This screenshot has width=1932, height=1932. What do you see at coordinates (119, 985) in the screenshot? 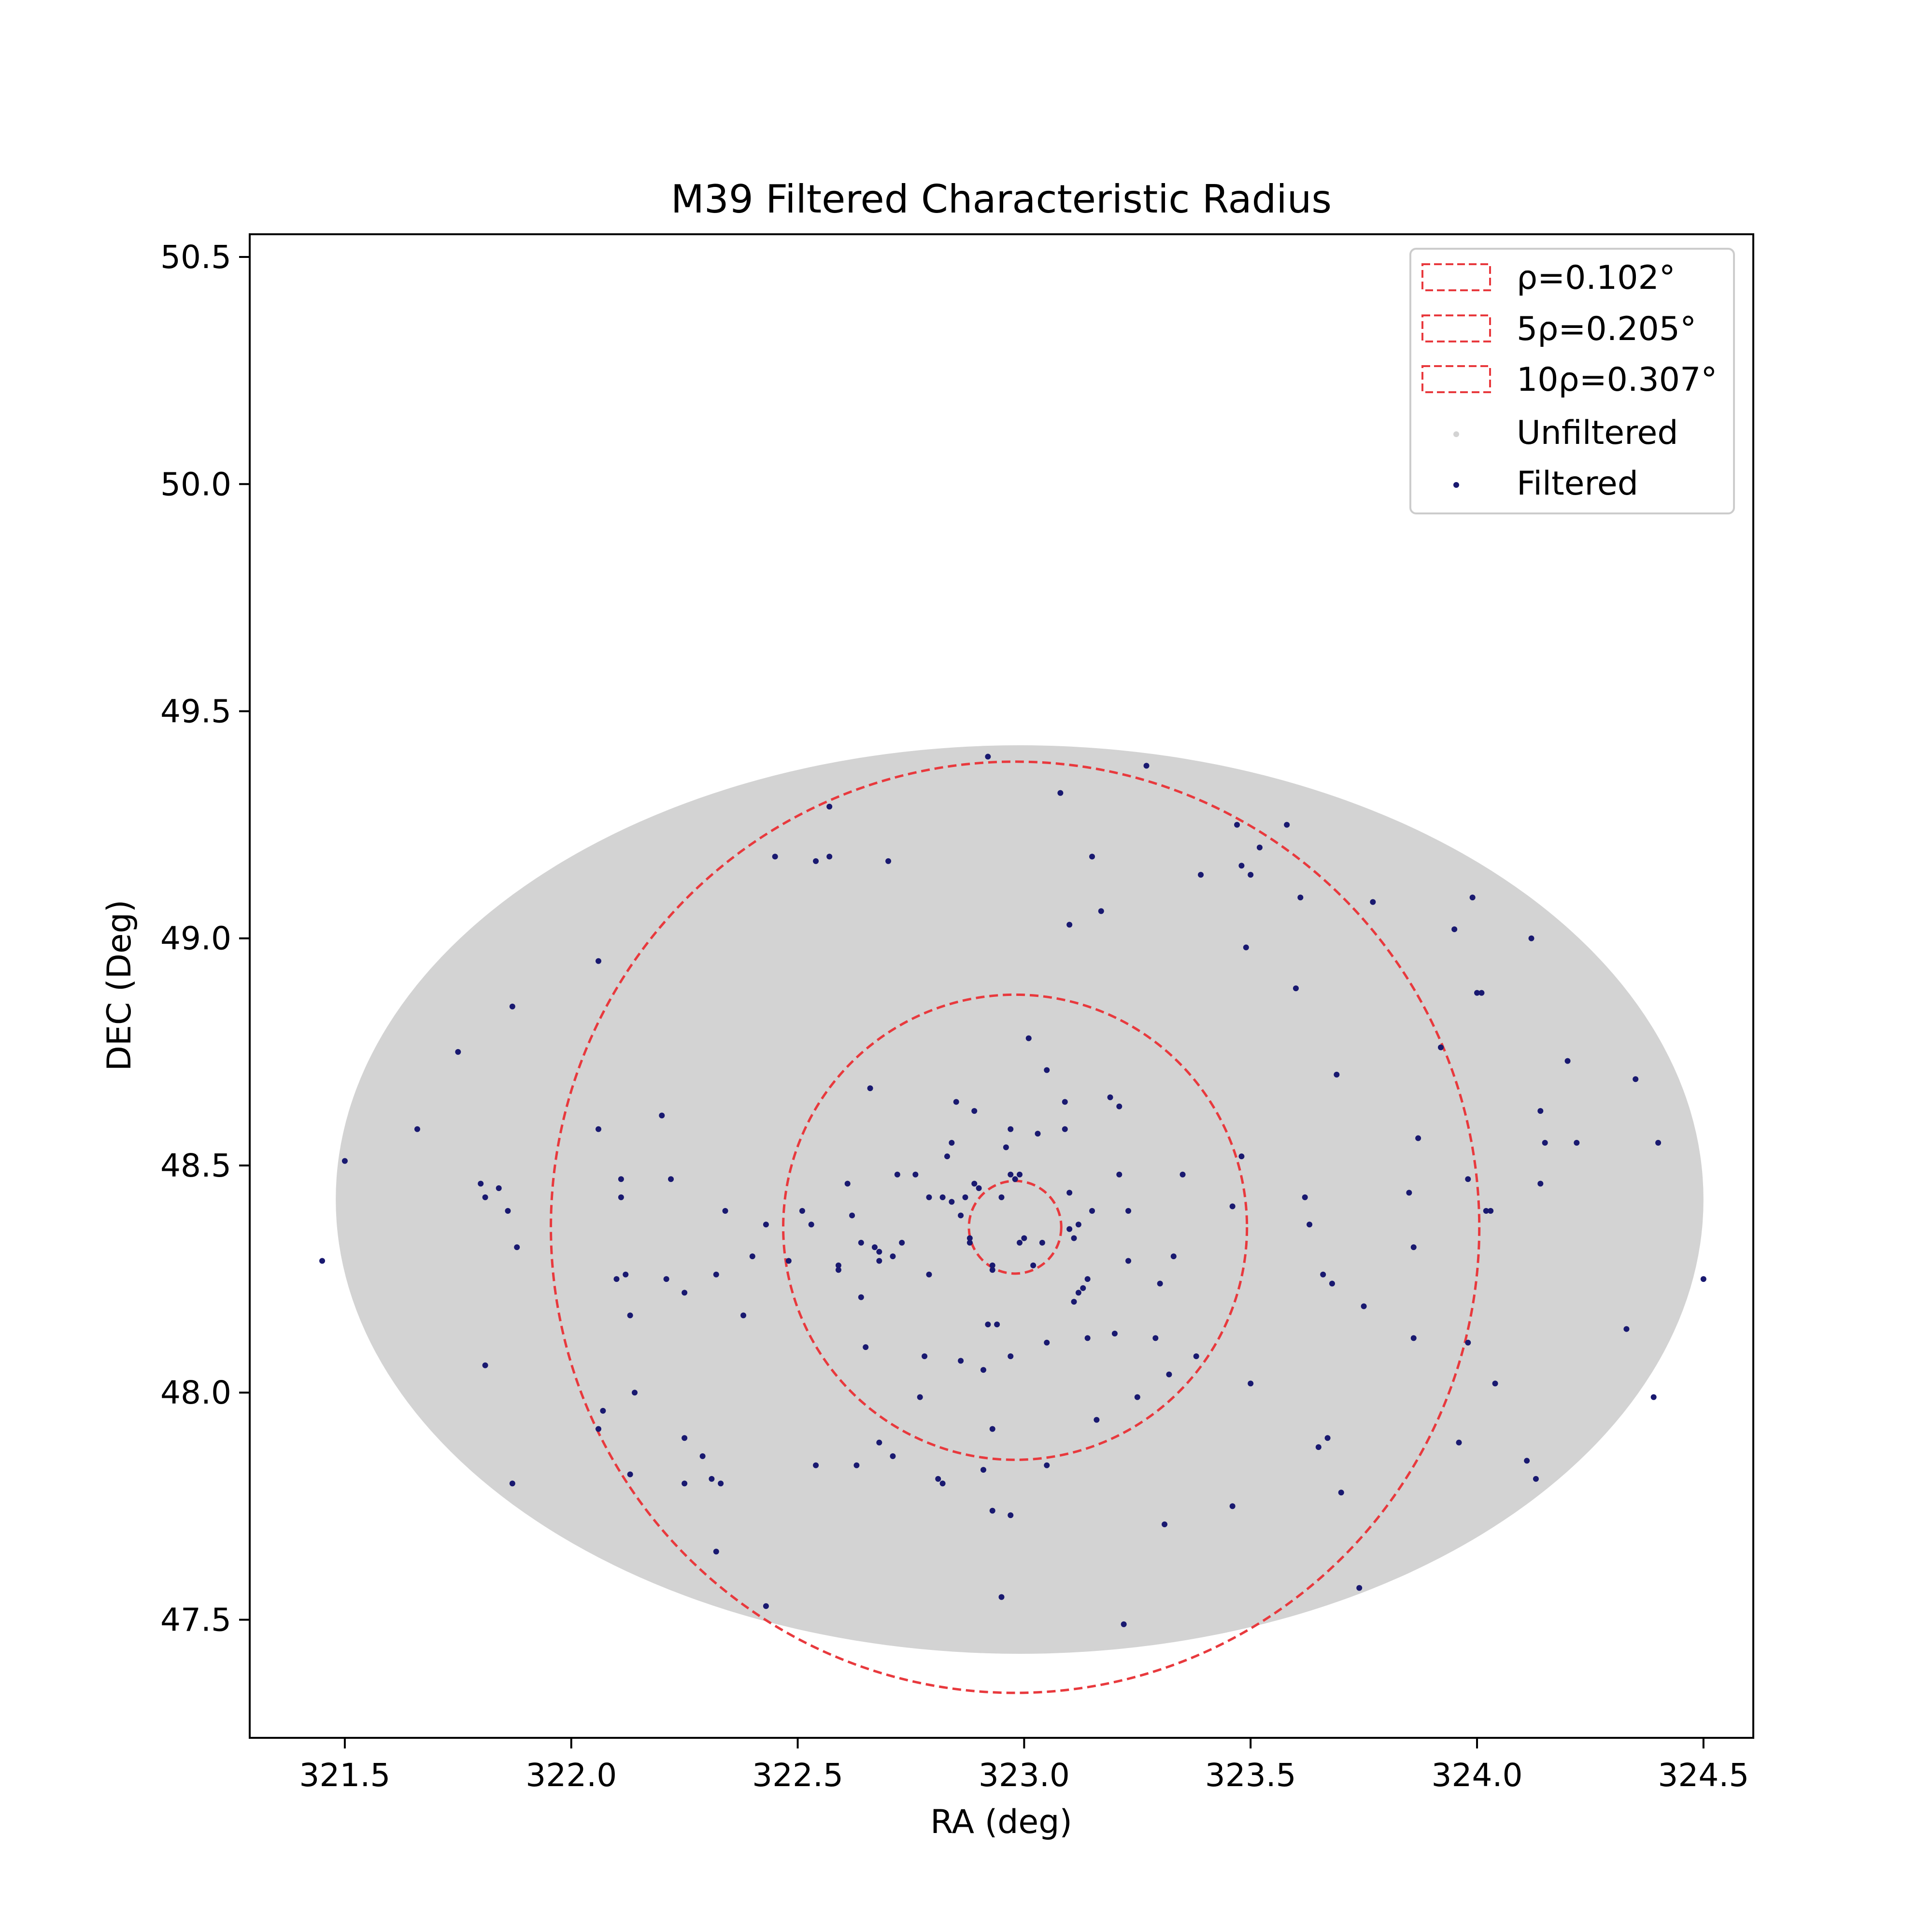
I see `y-axis-label: DEC (Deg)` at bounding box center [119, 985].